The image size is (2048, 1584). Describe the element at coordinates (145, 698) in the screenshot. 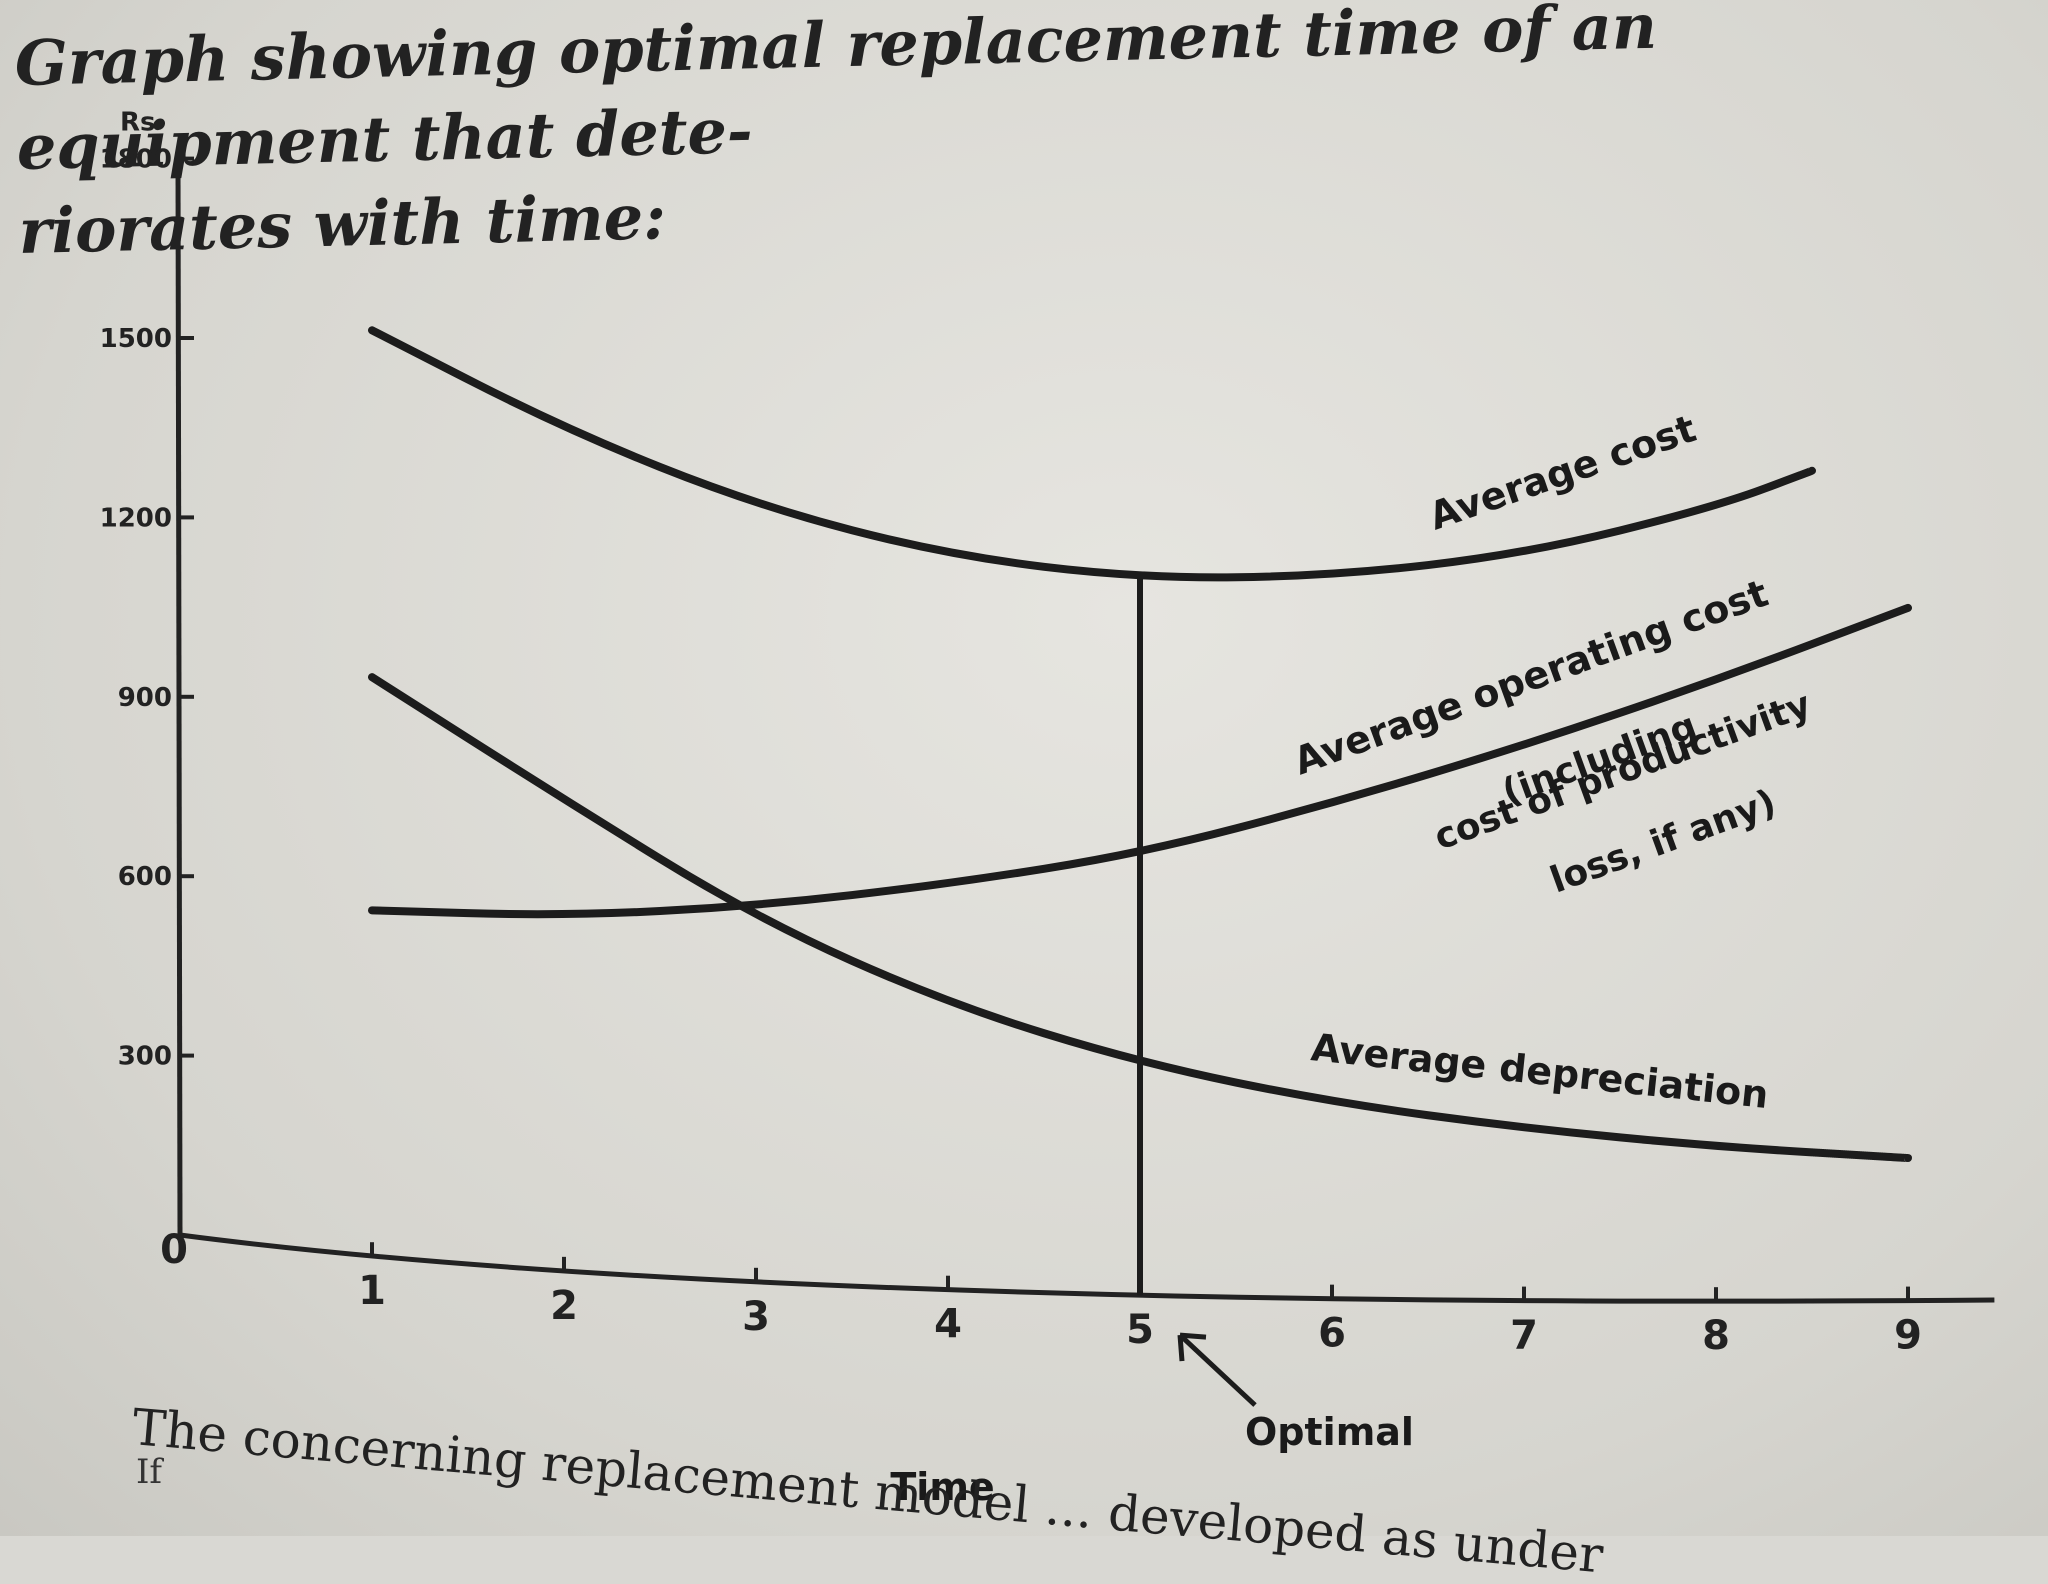

I see `y-tick-label-900: 900` at that location.